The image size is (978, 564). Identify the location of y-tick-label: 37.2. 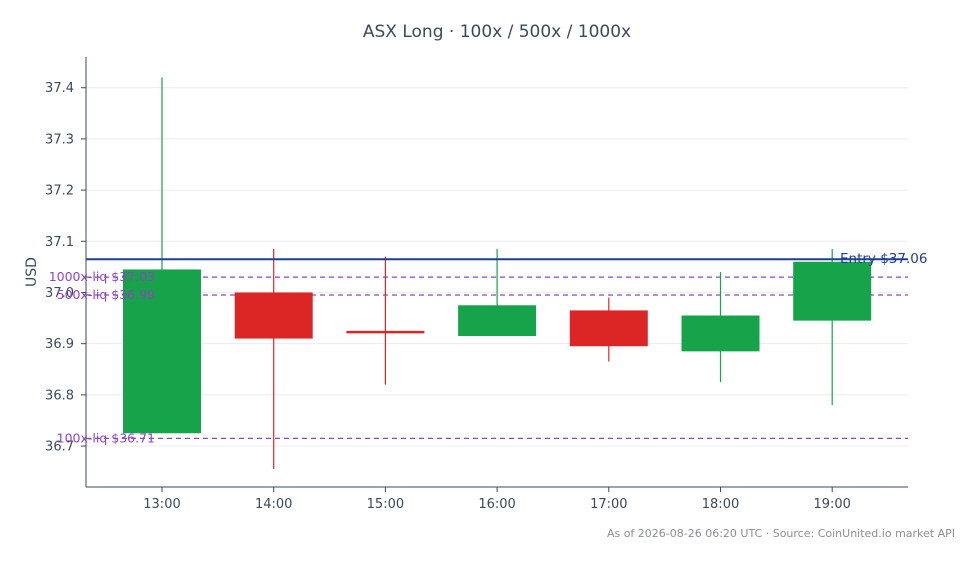
(59, 191).